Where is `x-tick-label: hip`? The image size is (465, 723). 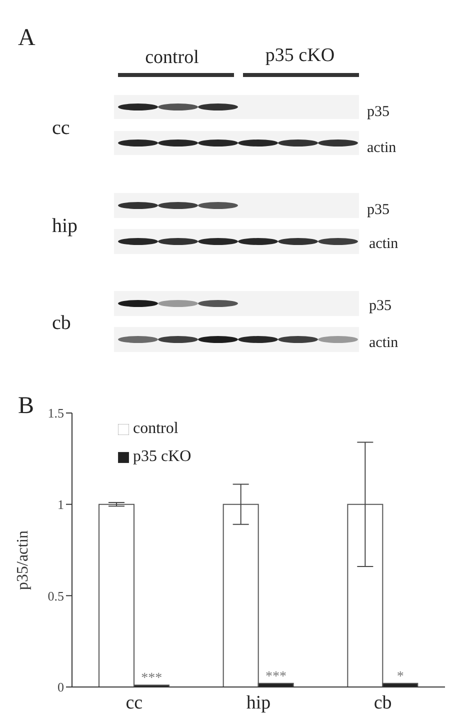
x-tick-label: hip is located at coordinates (258, 703).